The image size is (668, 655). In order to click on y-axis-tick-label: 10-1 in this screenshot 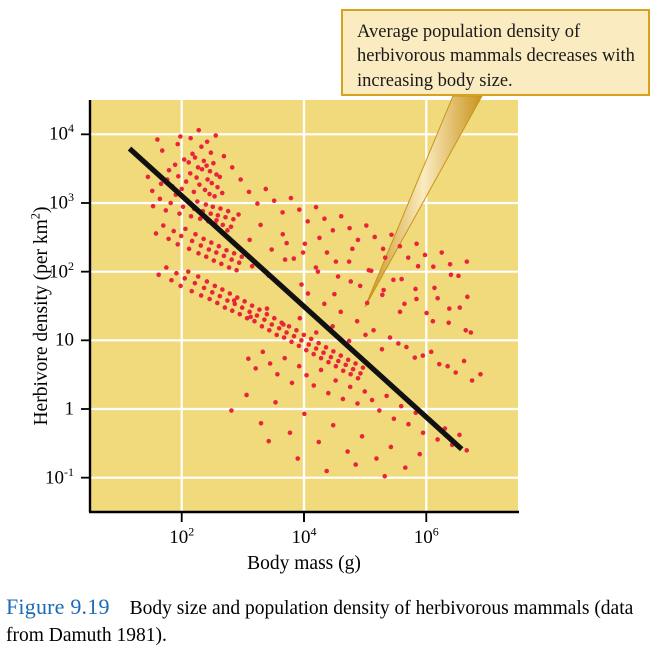, I will do `click(59, 476)`.